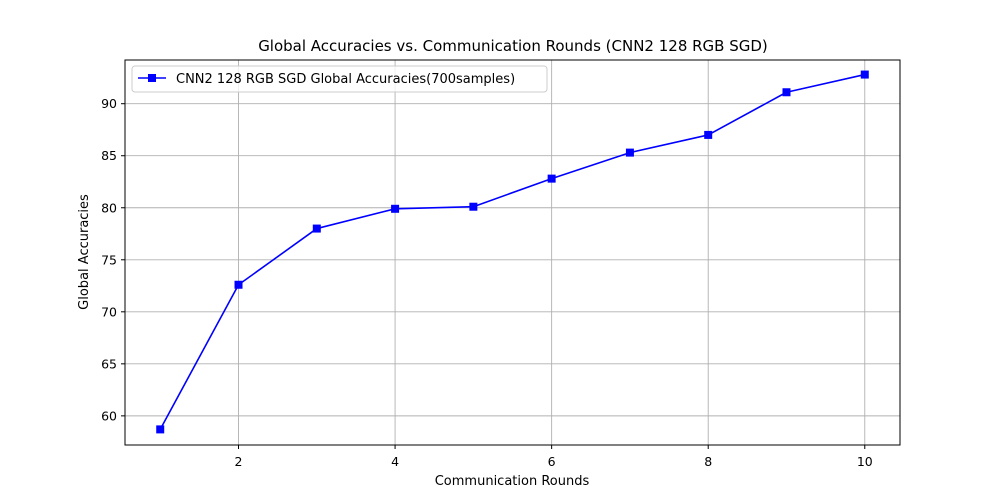  I want to click on y-tick-label: 60, so click(109, 415).